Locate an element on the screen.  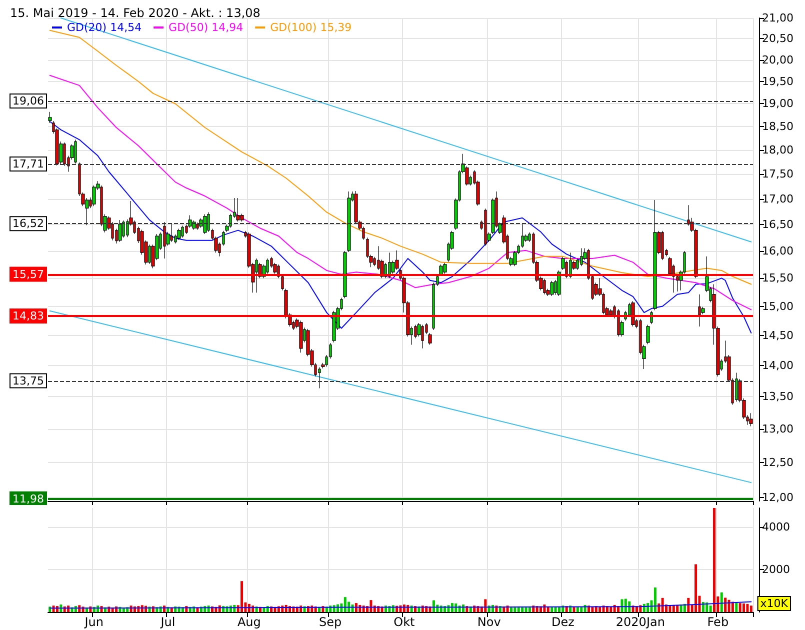
y-tick-label: 12,00 is located at coordinates (778, 497).